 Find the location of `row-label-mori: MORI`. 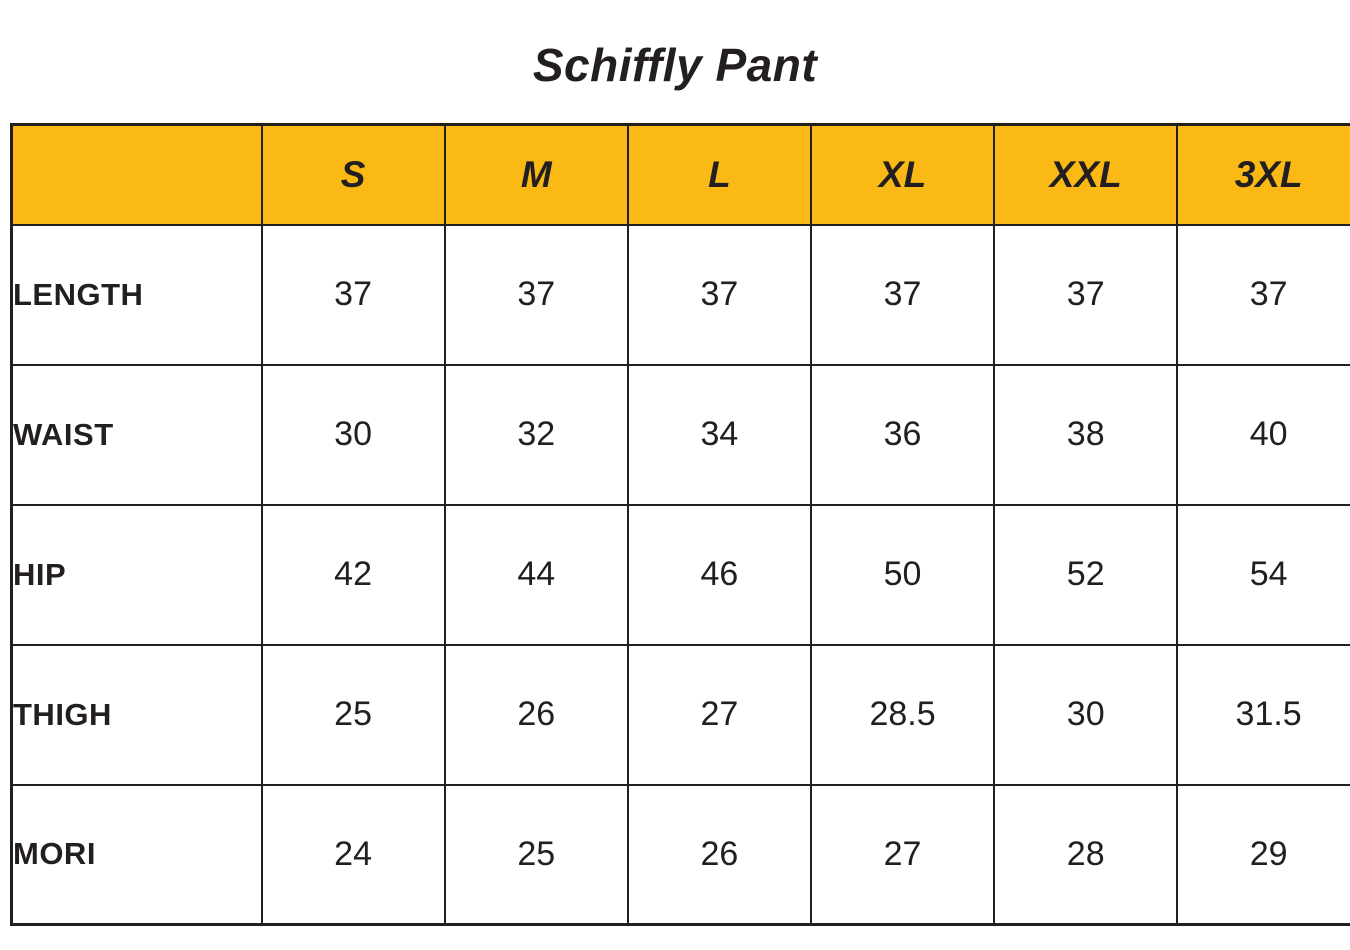

row-label-mori: MORI is located at coordinates (136, 854).